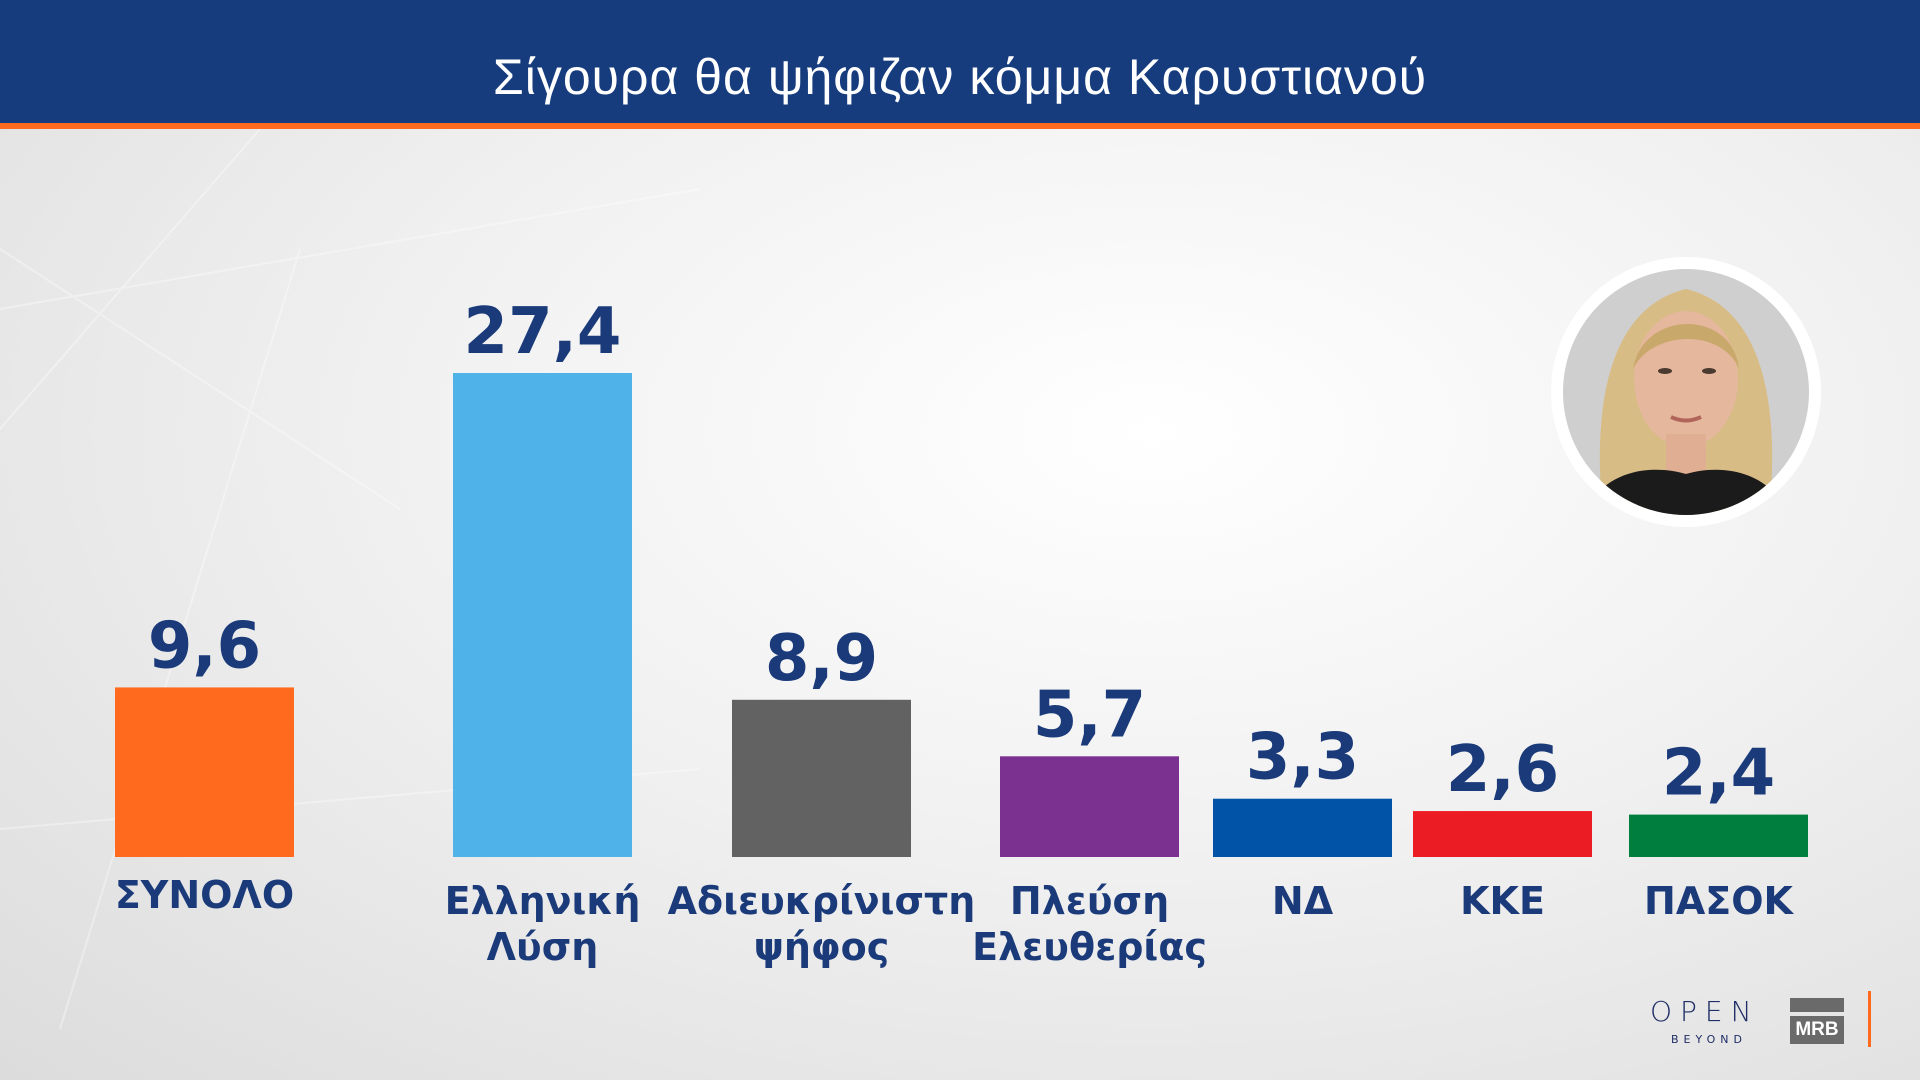 The width and height of the screenshot is (1920, 1080). I want to click on category-label: ΚΚΕ, so click(1502, 901).